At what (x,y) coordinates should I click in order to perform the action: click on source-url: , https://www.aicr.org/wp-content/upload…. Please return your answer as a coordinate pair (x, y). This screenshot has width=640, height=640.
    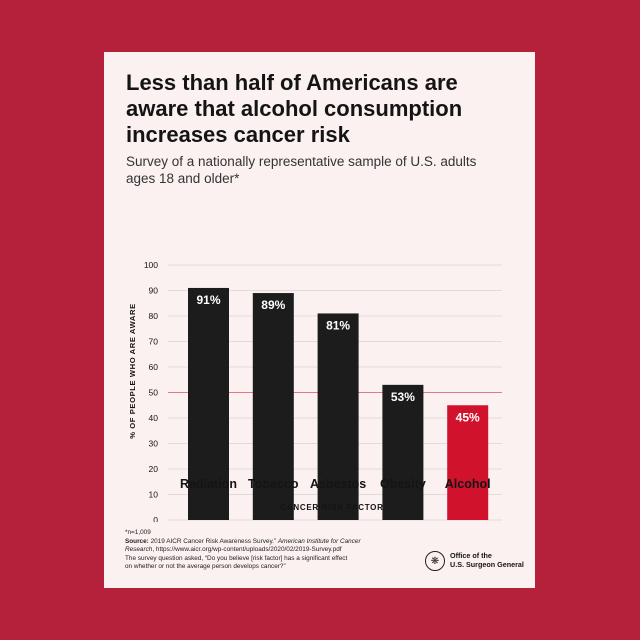
    Looking at the image, I should click on (247, 550).